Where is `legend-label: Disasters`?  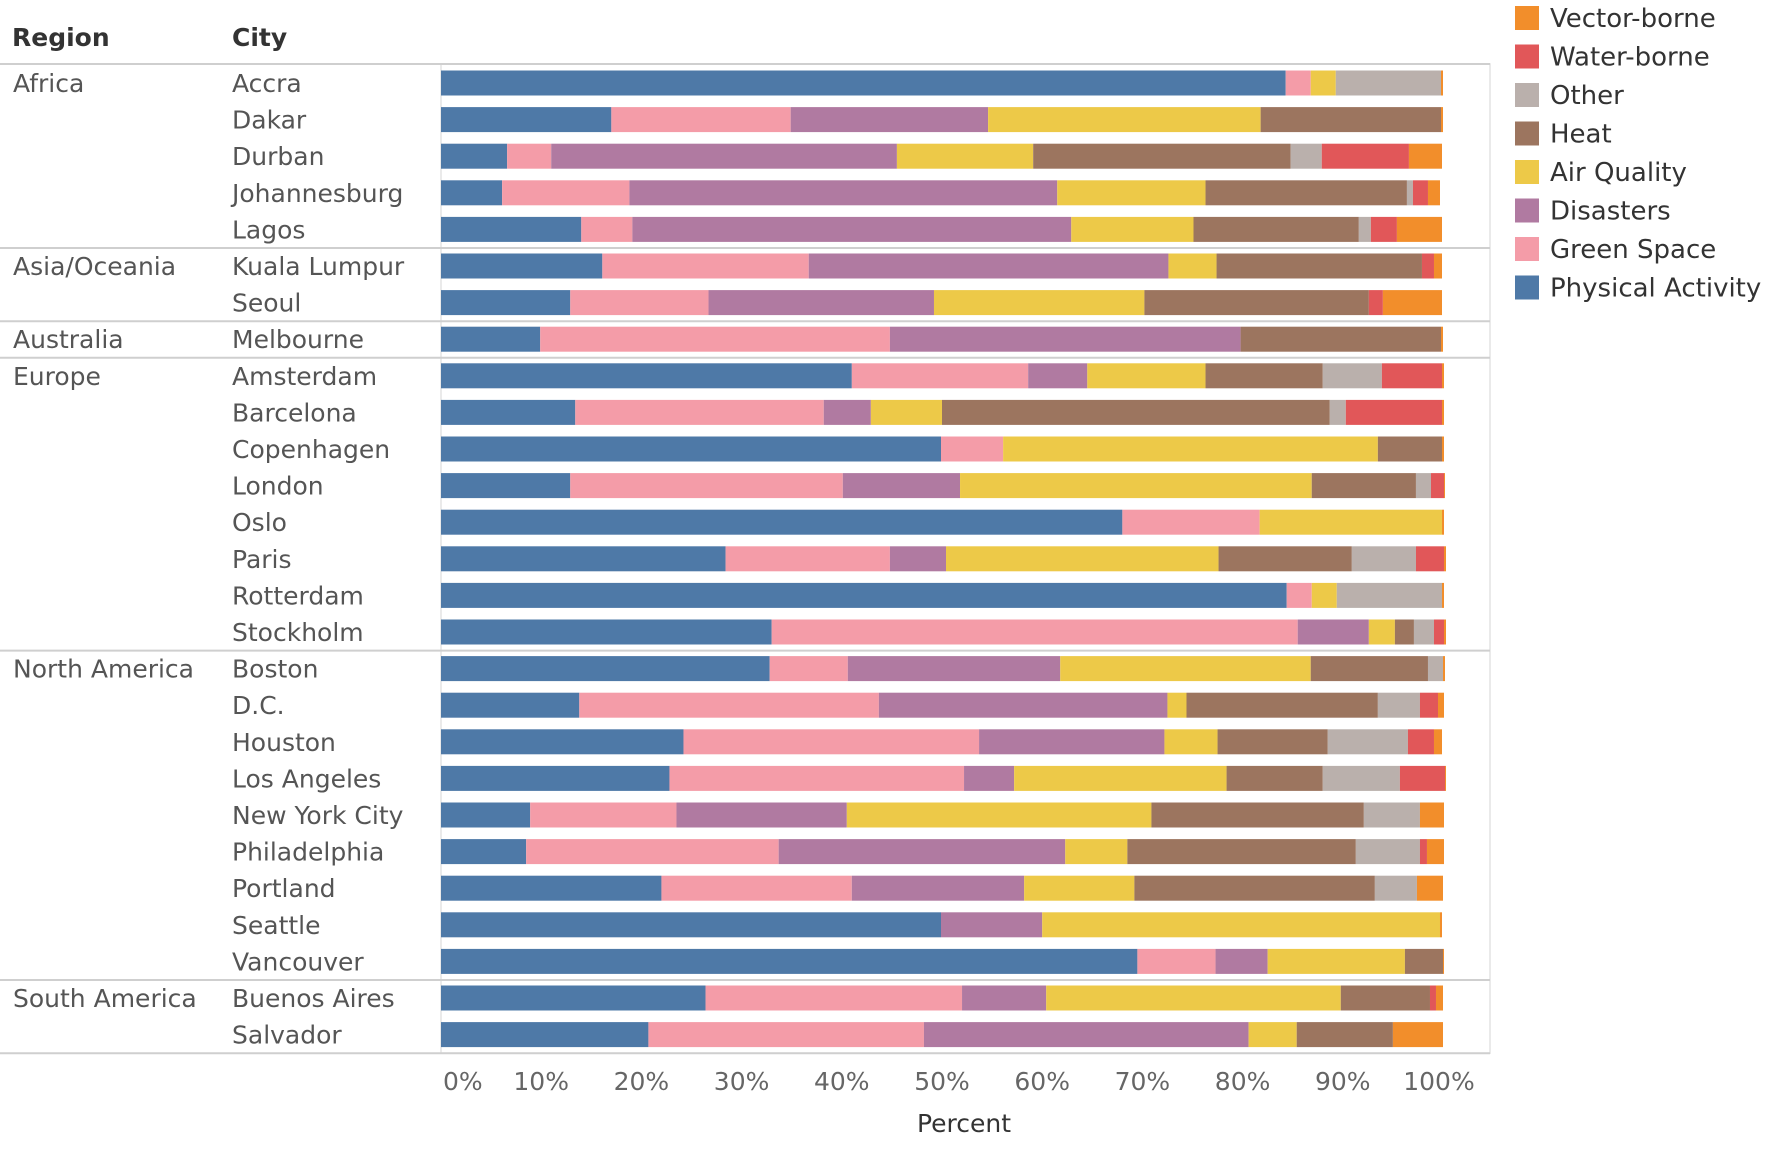 legend-label: Disasters is located at coordinates (1610, 212).